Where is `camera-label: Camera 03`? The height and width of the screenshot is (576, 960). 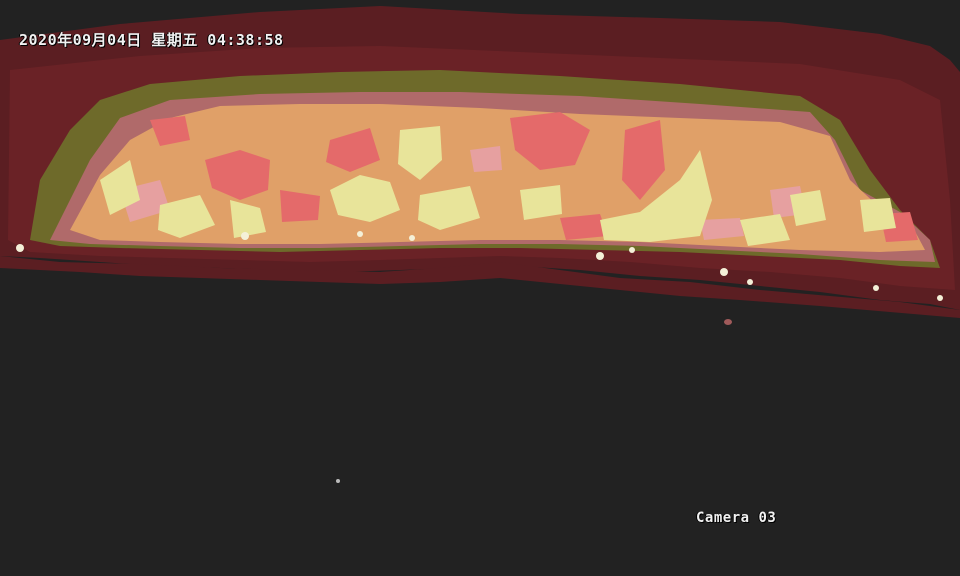
camera-label: Camera 03 is located at coordinates (736, 518).